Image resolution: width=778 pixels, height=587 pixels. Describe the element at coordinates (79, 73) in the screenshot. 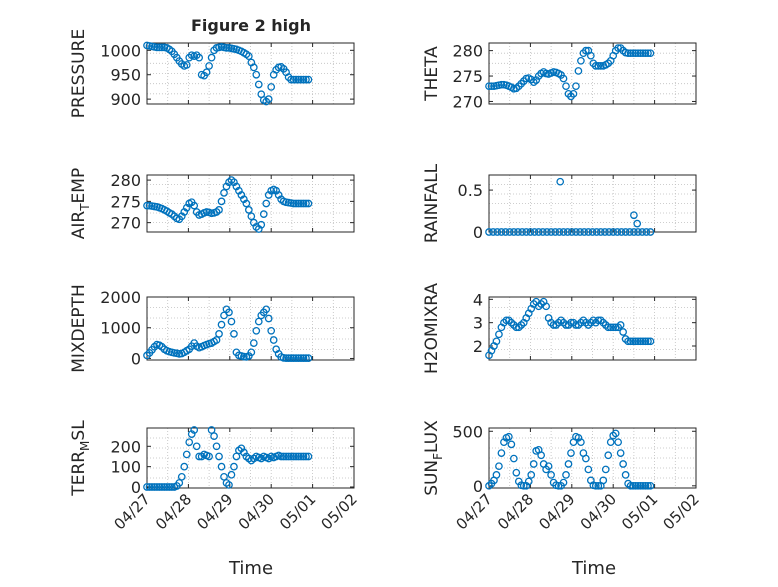

I see `y-axis-label: PRESSURE` at that location.